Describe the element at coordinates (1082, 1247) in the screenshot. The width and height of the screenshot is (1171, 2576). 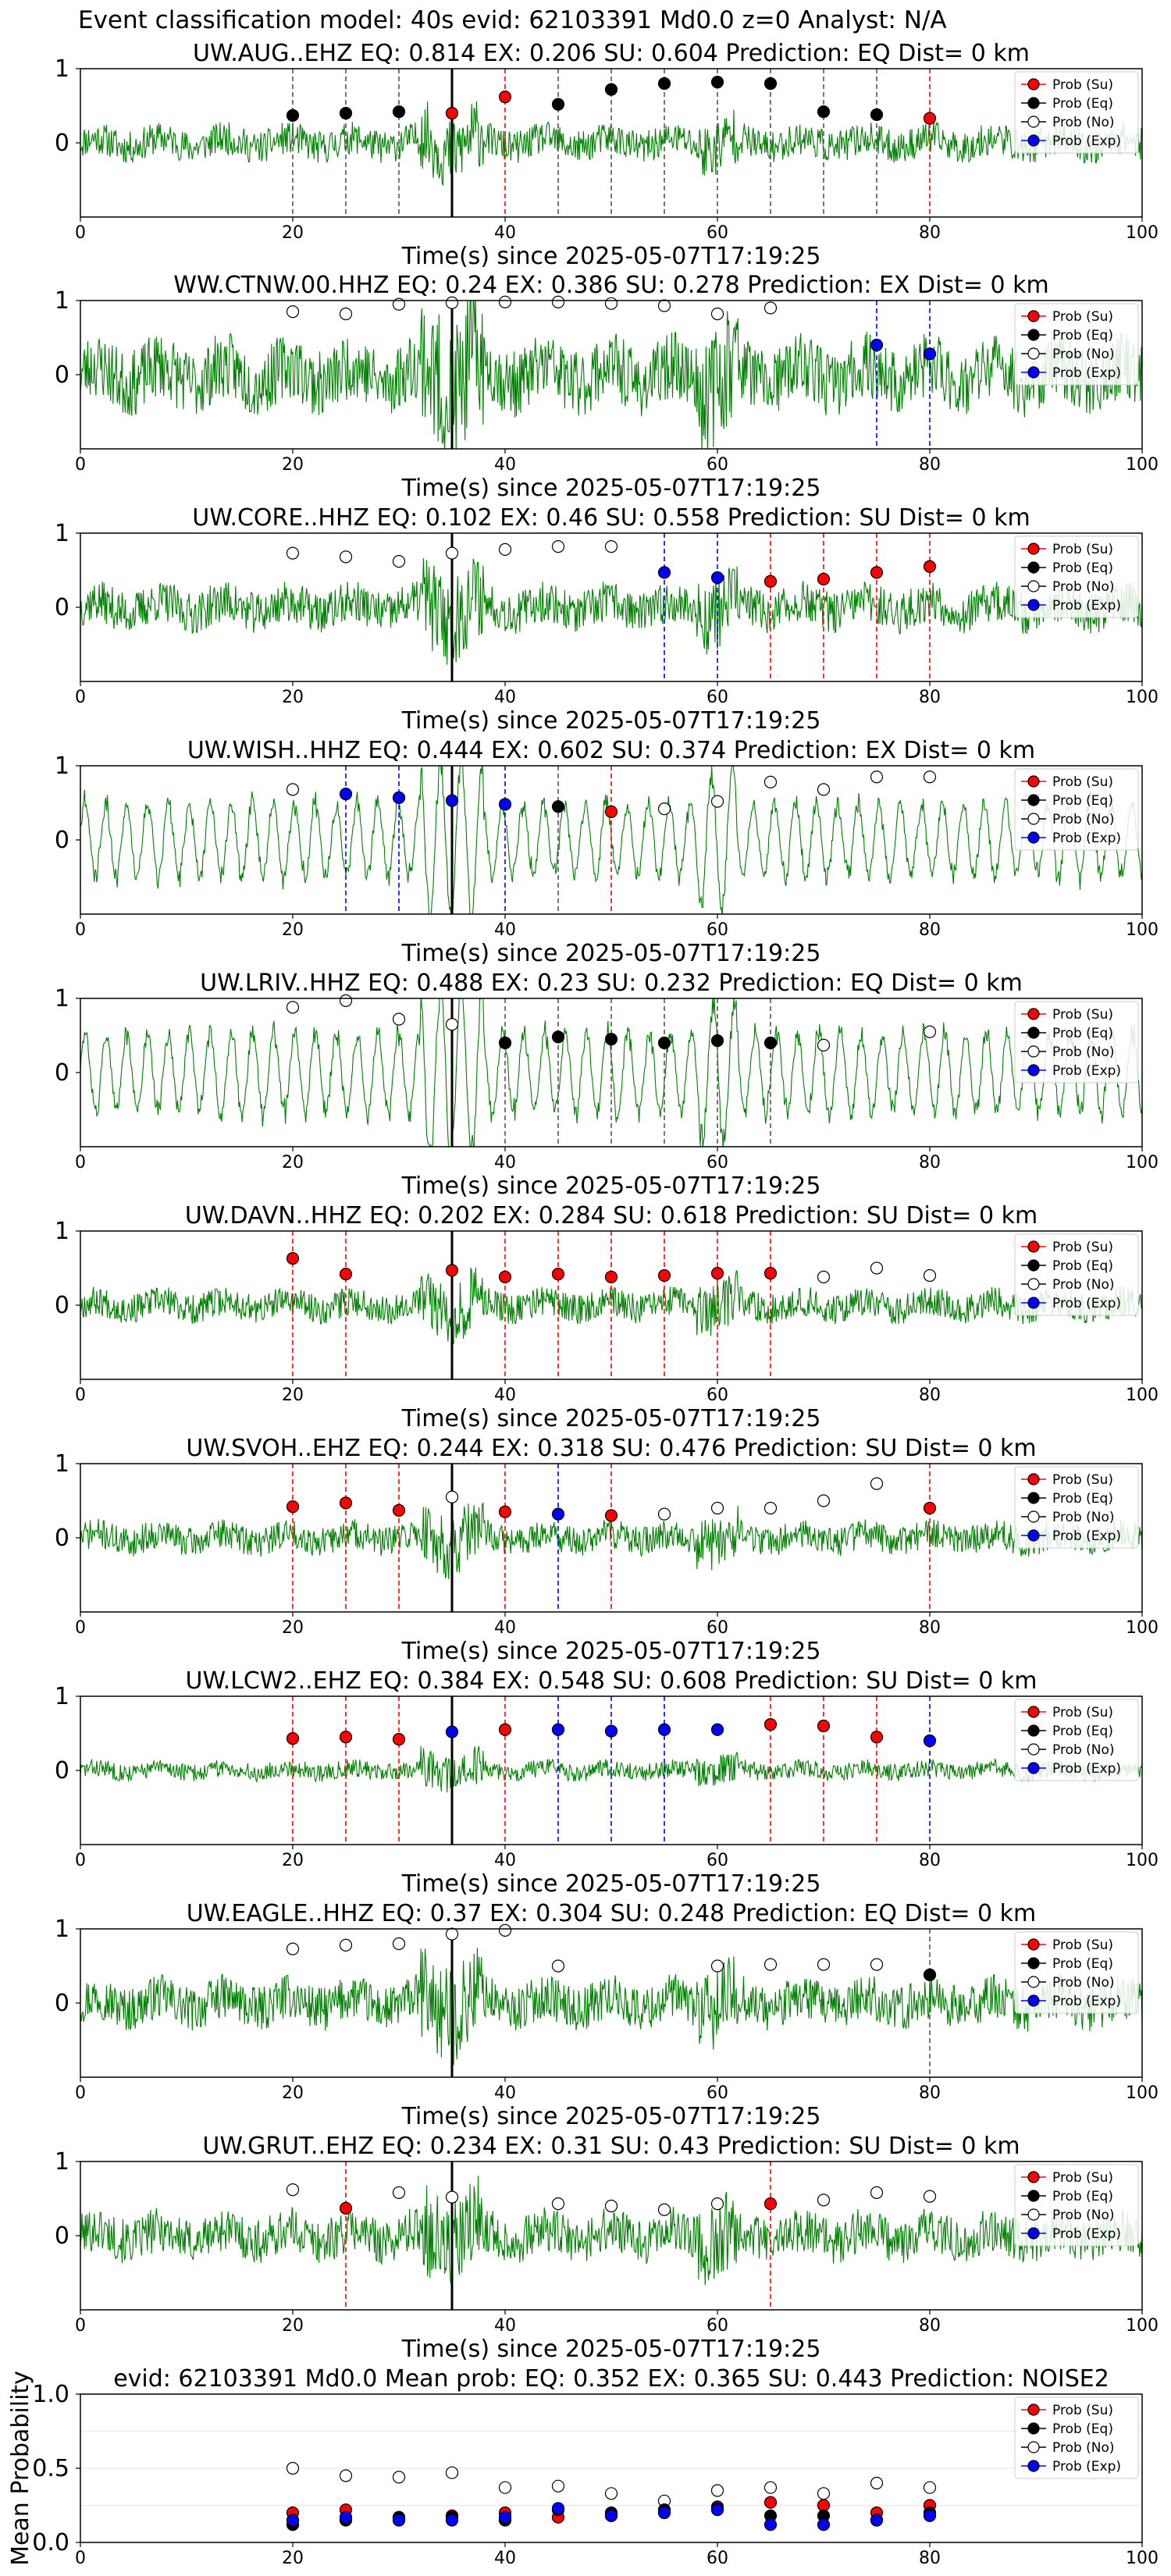
I see `legend-label: Prob (Su)` at that location.